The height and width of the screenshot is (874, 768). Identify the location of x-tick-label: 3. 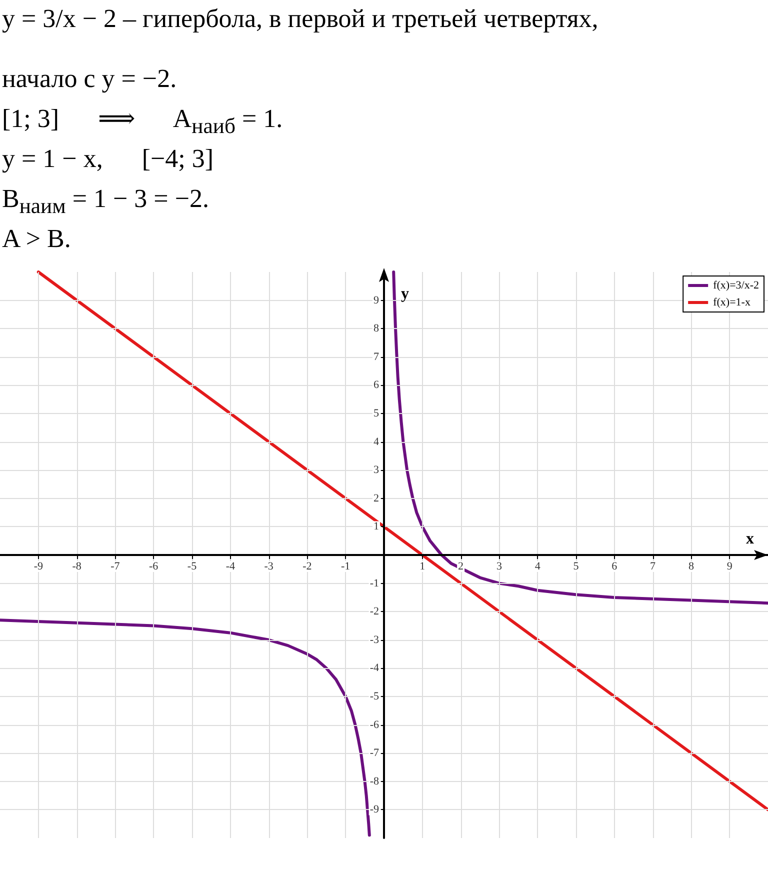
(499, 566).